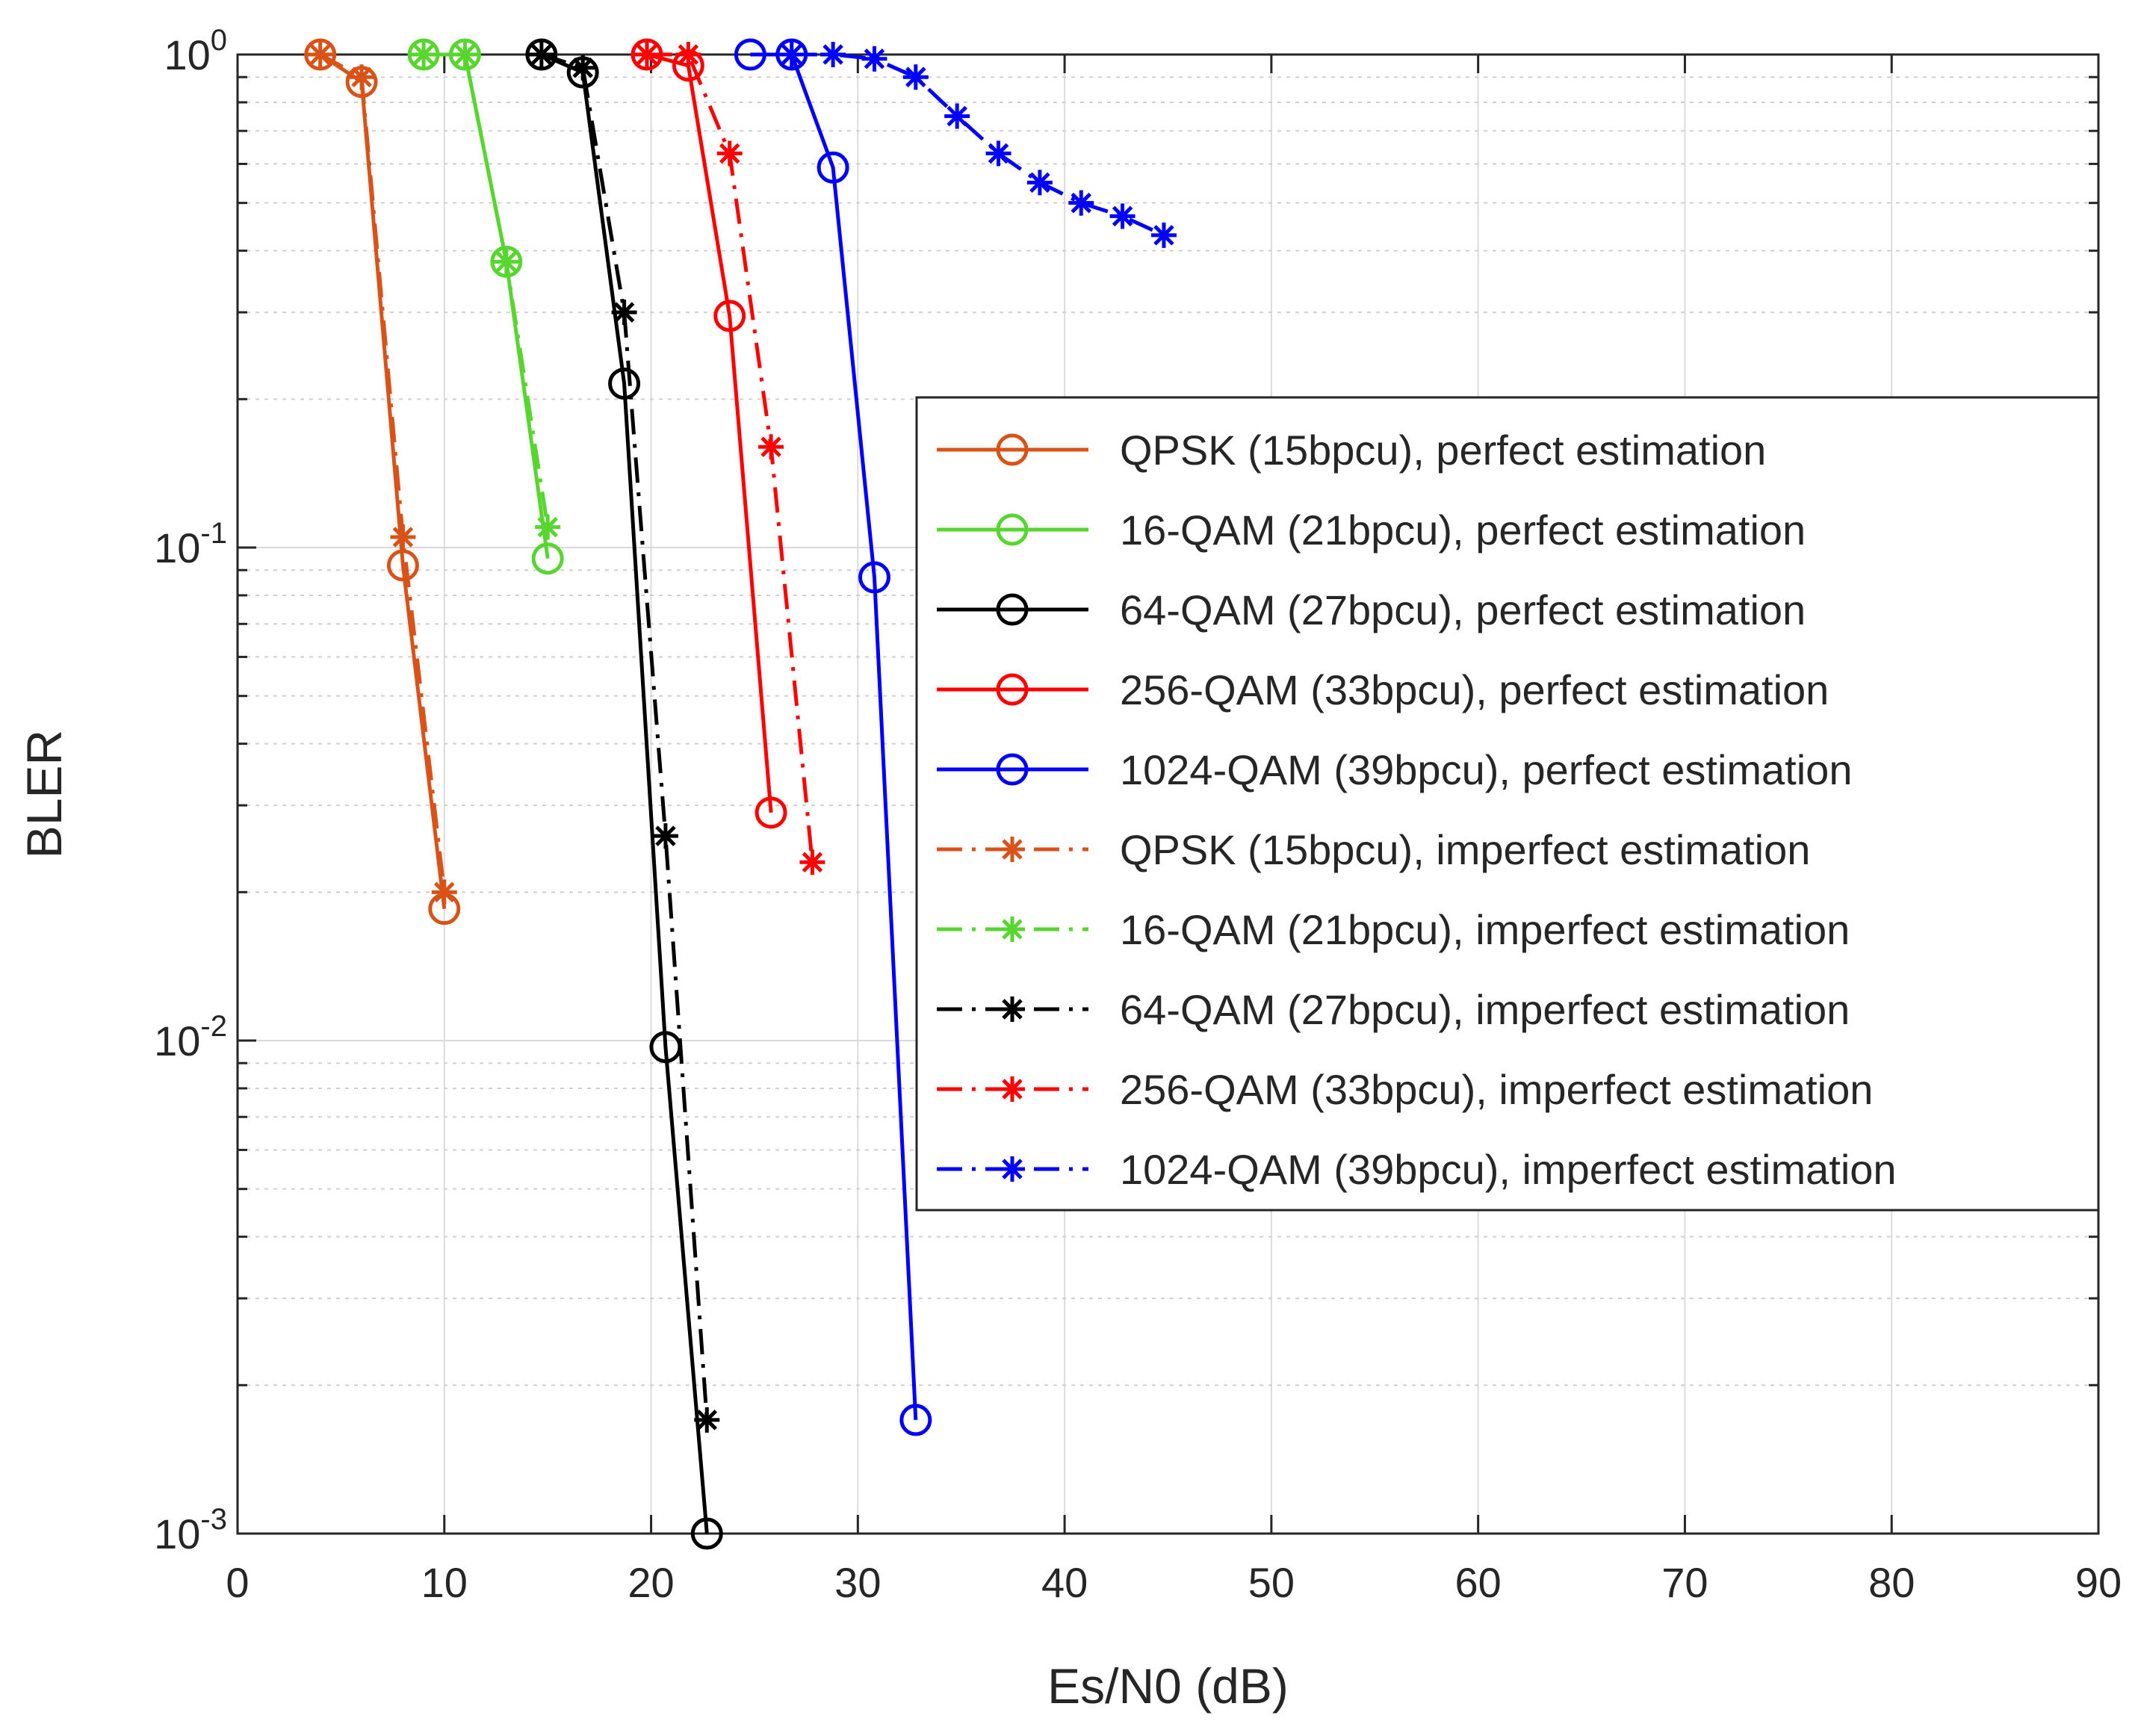 The width and height of the screenshot is (2141, 1736). Describe the element at coordinates (190, 544) in the screenshot. I see `y-tick-label: 10⁻¹` at that location.